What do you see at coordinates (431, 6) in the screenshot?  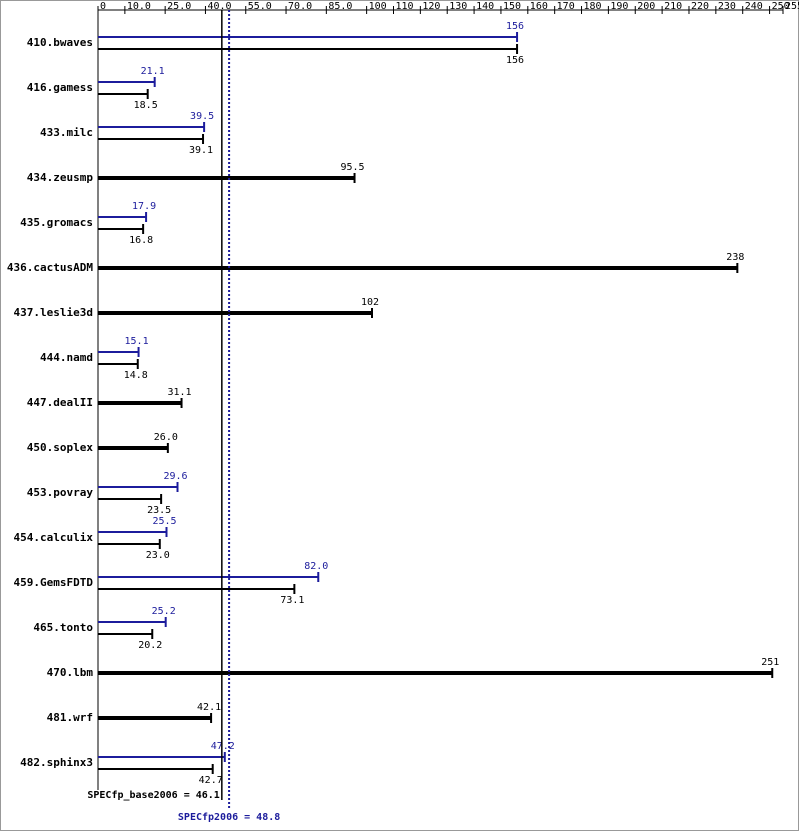 I see `x-tick-label: 120` at bounding box center [431, 6].